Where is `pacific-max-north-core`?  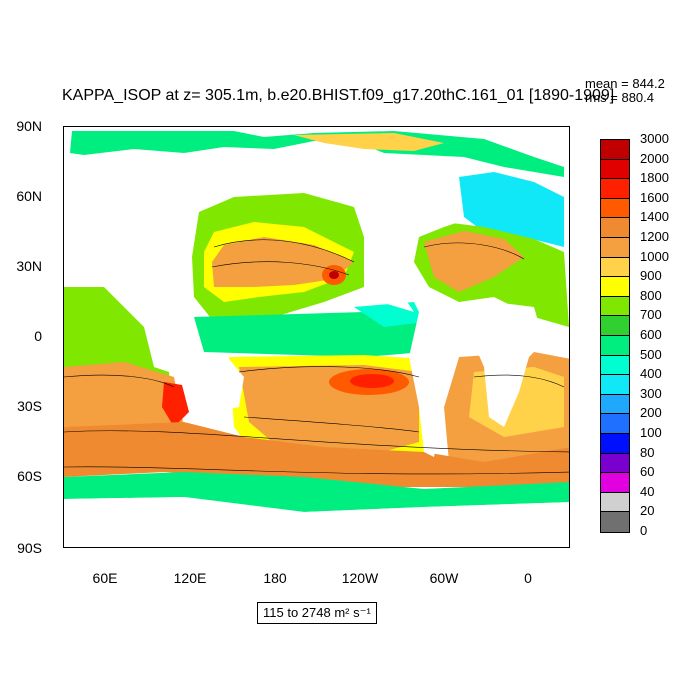 pacific-max-north-core is located at coordinates (334, 275).